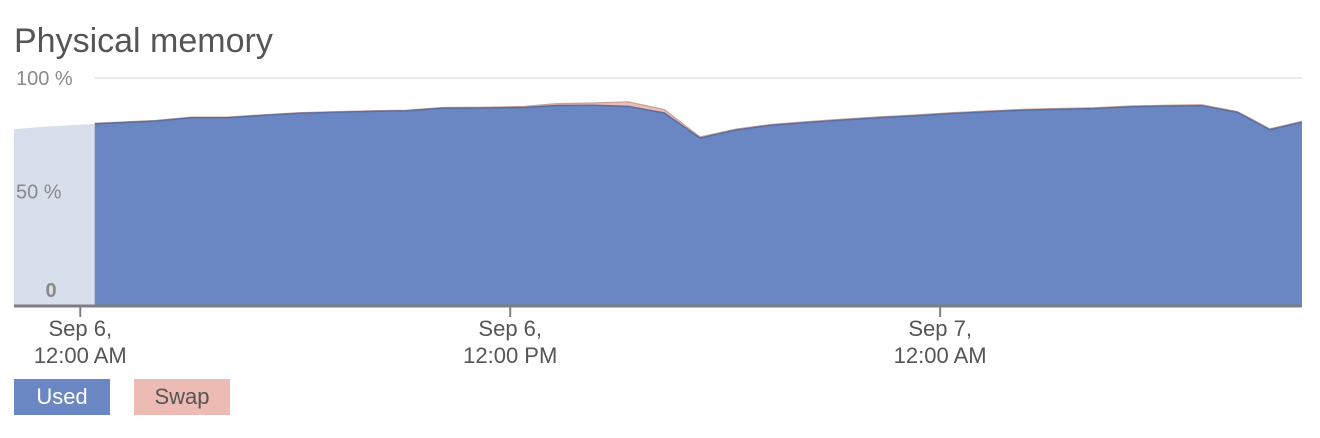 This screenshot has height=438, width=1320. I want to click on y-tick-label: 100 %, so click(44, 79).